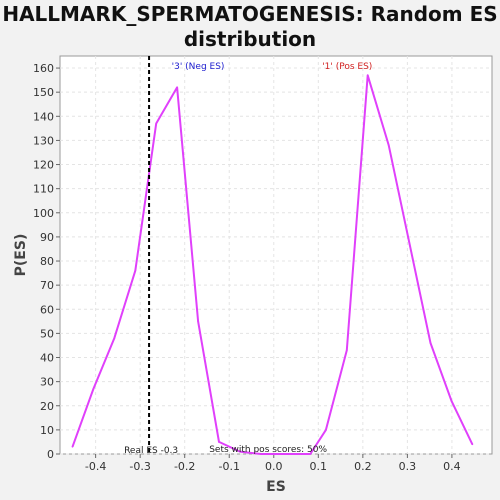 Image resolution: width=500 pixels, height=500 pixels. I want to click on sets-pos-scores-annotation: Sets with pos scores: 50%, so click(268, 450).